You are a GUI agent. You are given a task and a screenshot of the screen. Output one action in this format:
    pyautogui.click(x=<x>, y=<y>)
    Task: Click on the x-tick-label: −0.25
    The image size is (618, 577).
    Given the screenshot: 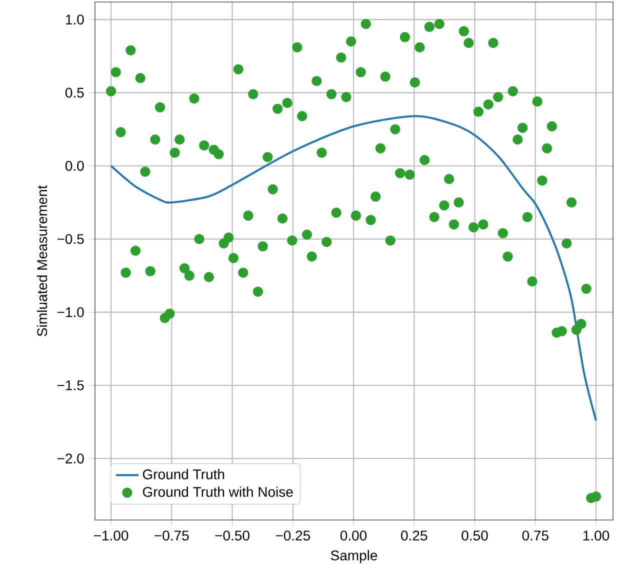 What is the action you would take?
    pyautogui.click(x=293, y=535)
    